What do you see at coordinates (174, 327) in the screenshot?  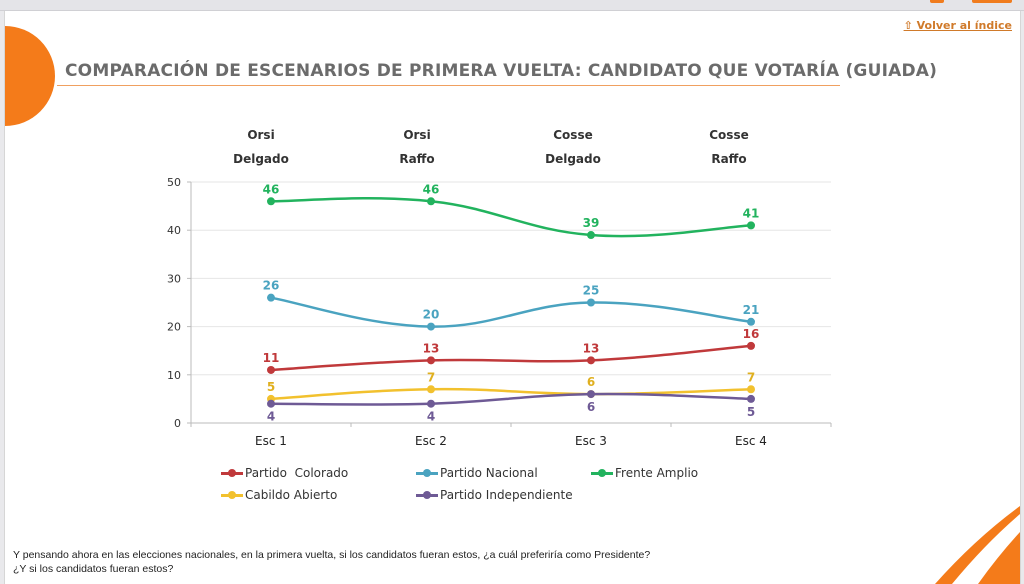 I see `y-tick-label: 20` at bounding box center [174, 327].